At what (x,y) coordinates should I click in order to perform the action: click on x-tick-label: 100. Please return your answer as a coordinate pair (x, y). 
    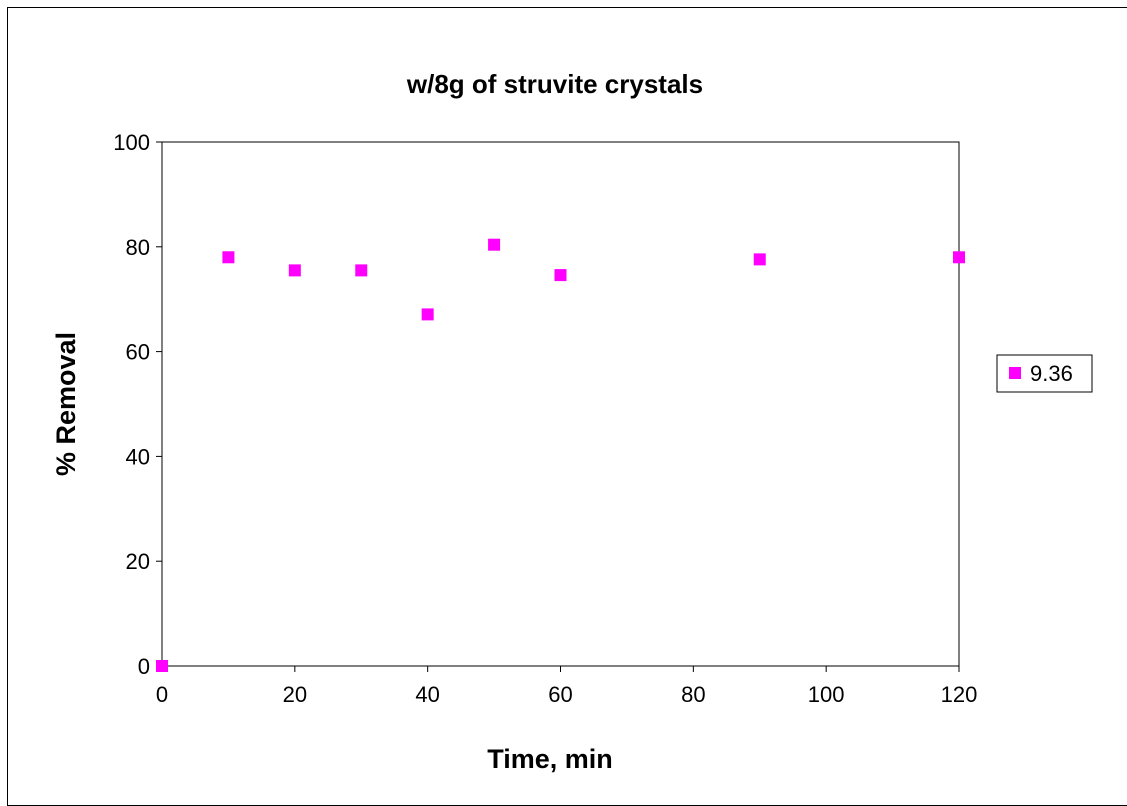
    Looking at the image, I should click on (826, 694).